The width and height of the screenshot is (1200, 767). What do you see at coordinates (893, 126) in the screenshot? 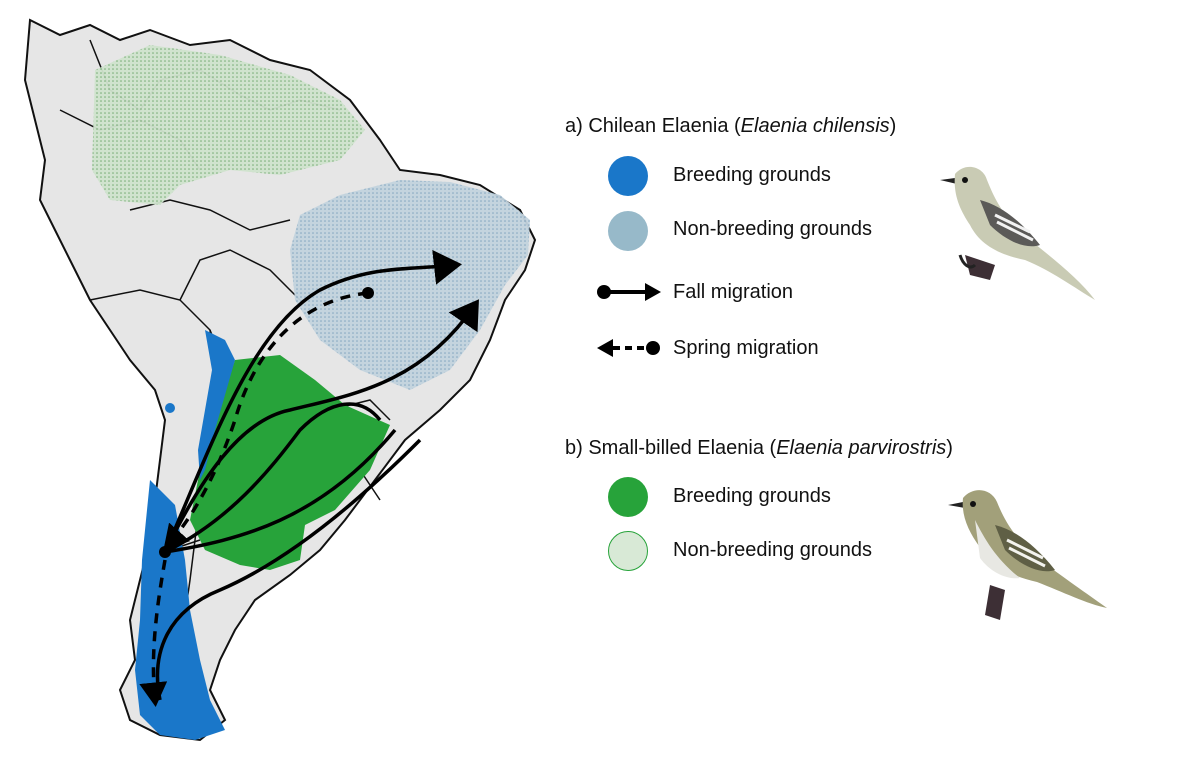
I see `heading-chilensis-suffix: )` at bounding box center [893, 126].